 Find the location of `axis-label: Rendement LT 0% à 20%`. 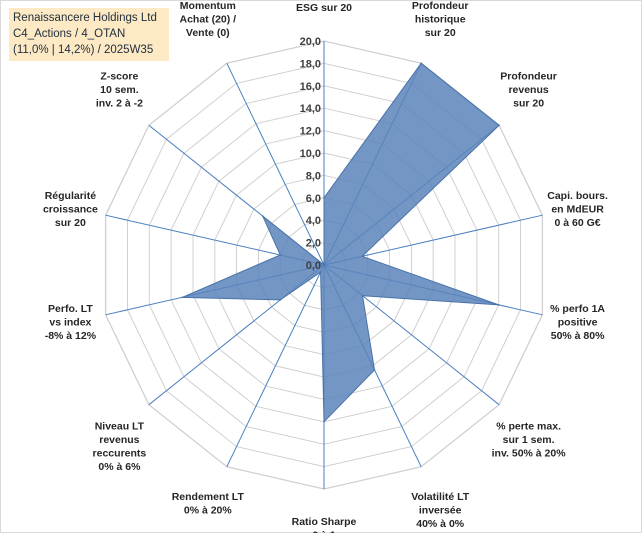

axis-label: Rendement LT 0% à 20% is located at coordinates (208, 504).